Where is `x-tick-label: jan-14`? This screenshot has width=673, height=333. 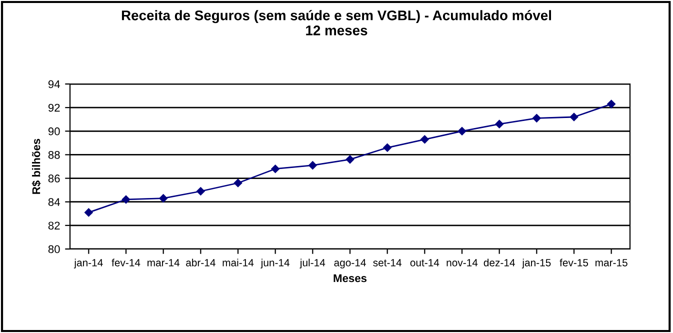 x-tick-label: jan-14 is located at coordinates (88, 263).